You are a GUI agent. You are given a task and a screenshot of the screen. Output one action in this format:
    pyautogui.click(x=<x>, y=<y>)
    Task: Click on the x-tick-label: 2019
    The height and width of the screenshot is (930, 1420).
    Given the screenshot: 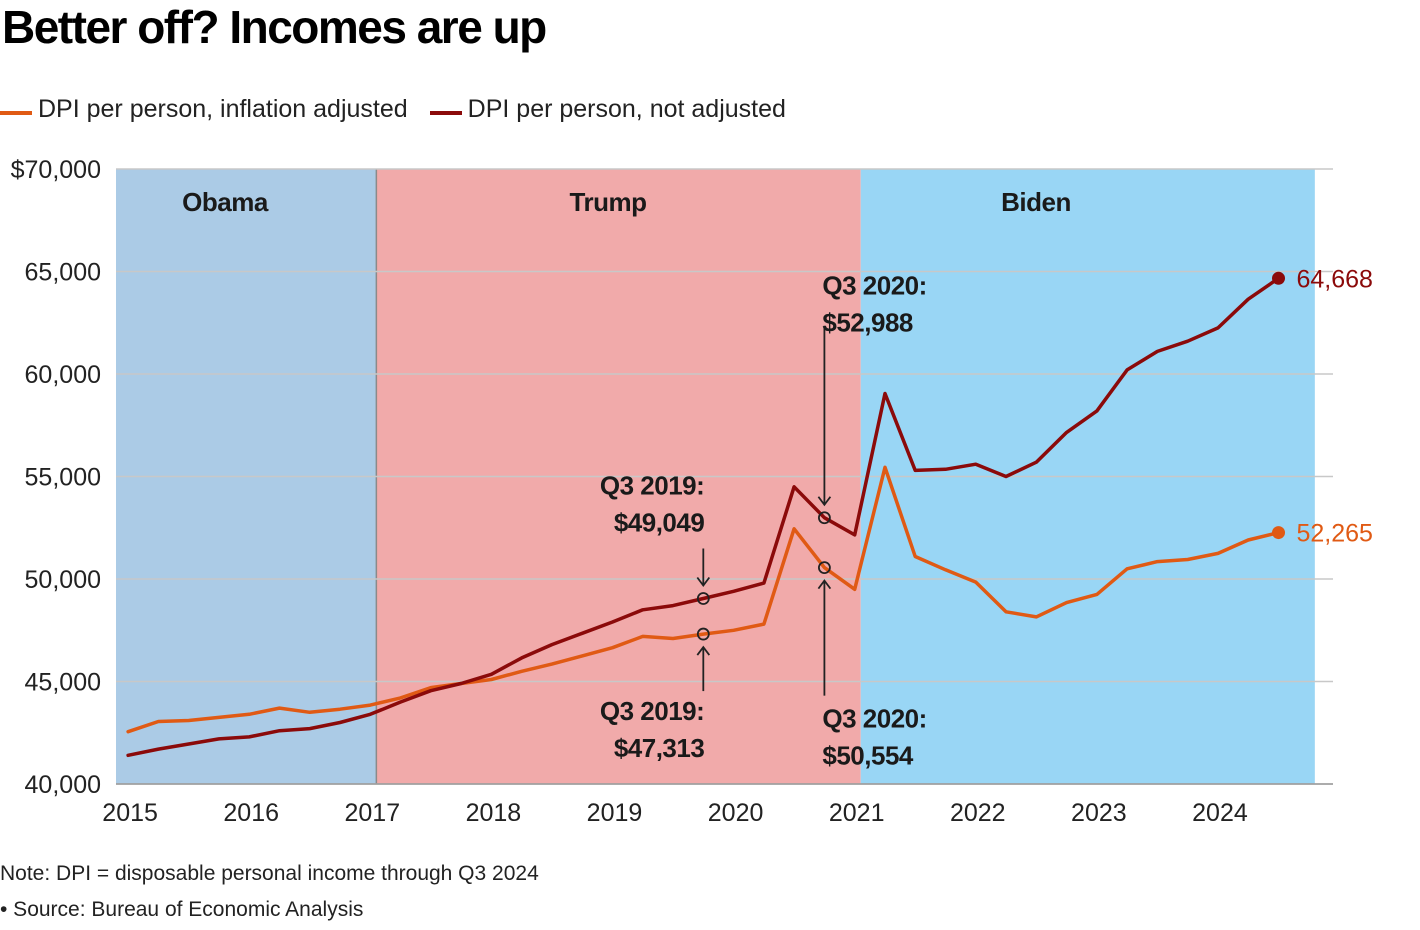 What is the action you would take?
    pyautogui.click(x=615, y=813)
    